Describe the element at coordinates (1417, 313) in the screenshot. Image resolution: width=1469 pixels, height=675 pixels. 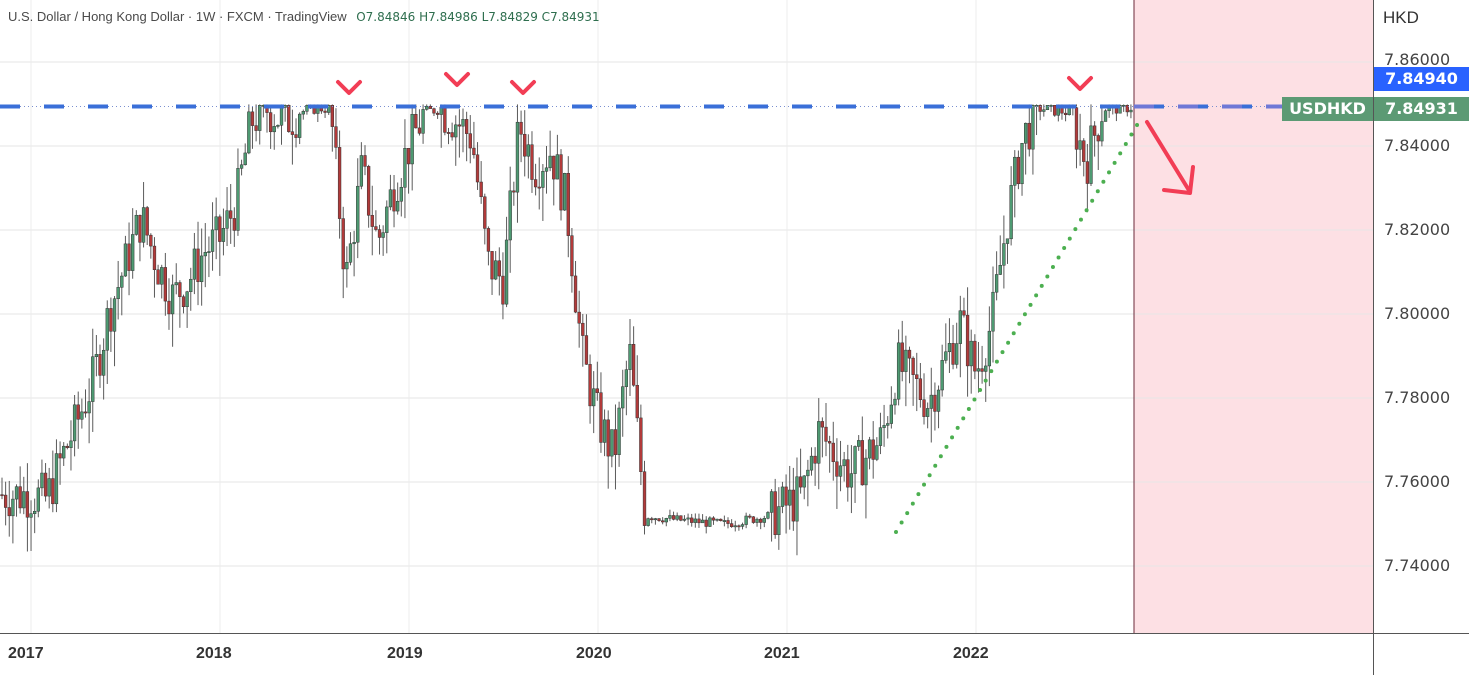
I see `price-tick: 7.80000` at that location.